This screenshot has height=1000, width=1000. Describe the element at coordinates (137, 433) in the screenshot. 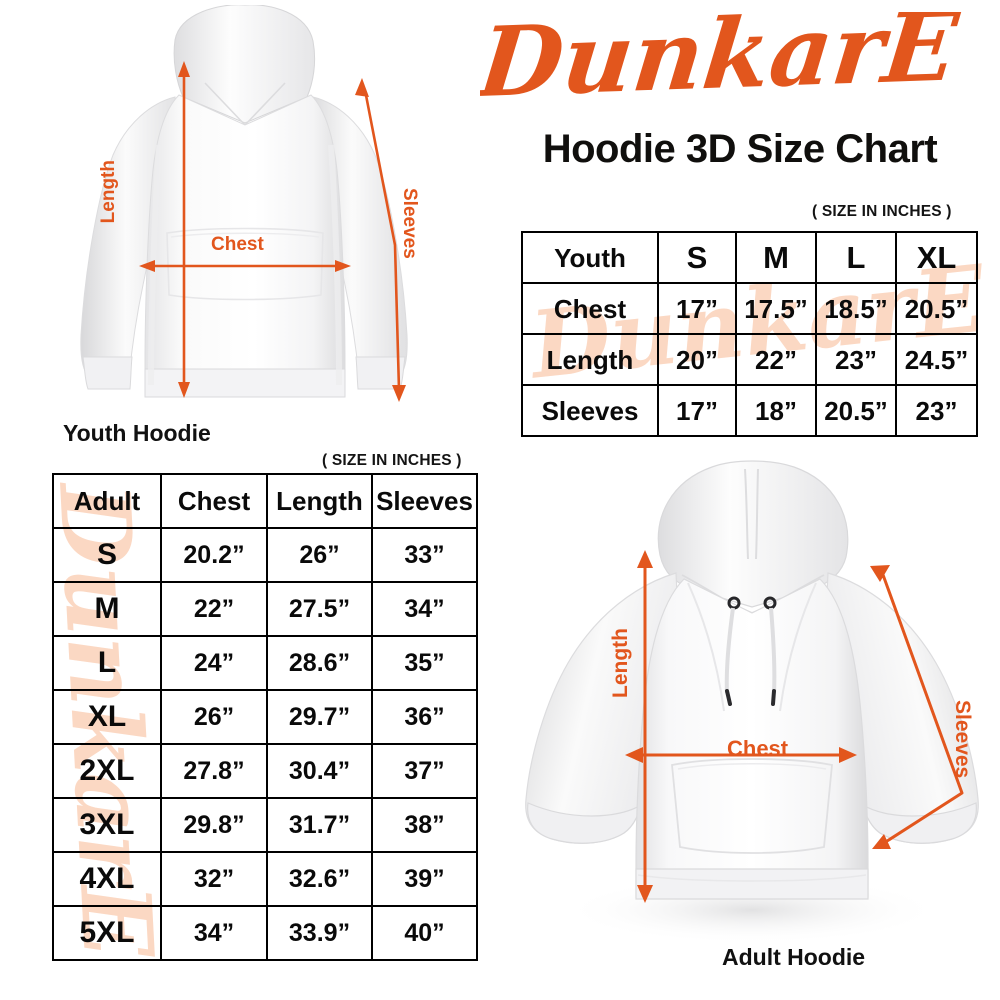

I see `youth-hoodie-caption: Youth Hoodie` at that location.